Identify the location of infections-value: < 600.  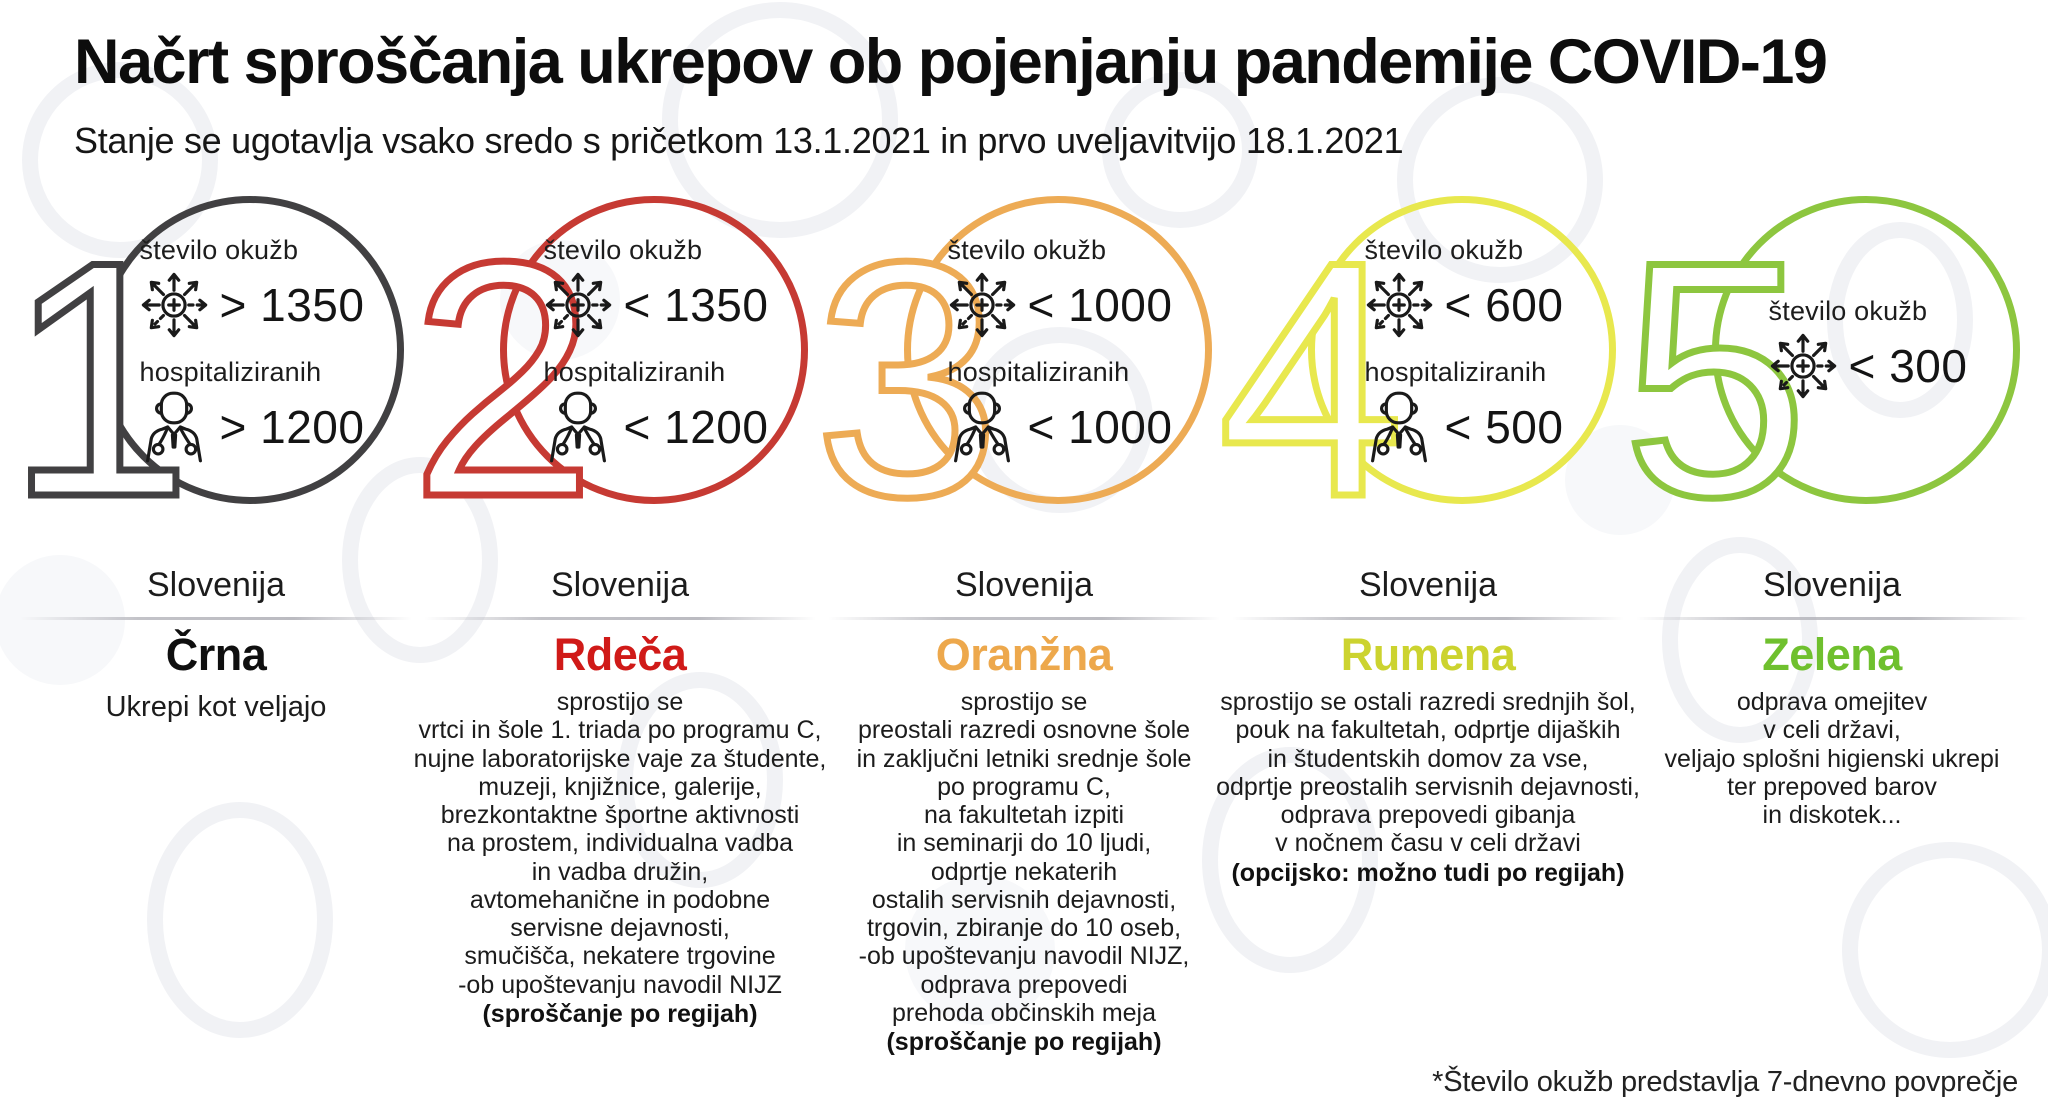
(1504, 305).